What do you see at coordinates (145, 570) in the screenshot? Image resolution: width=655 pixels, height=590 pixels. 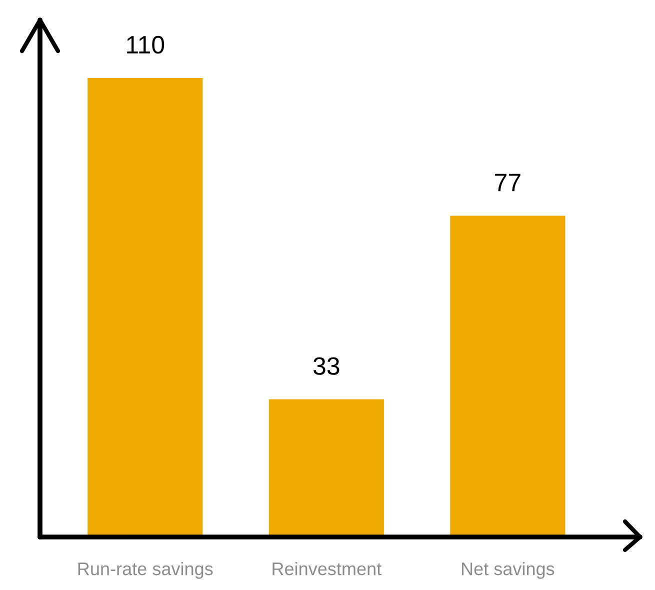 I see `x-tick-label: Run-rate savings` at bounding box center [145, 570].